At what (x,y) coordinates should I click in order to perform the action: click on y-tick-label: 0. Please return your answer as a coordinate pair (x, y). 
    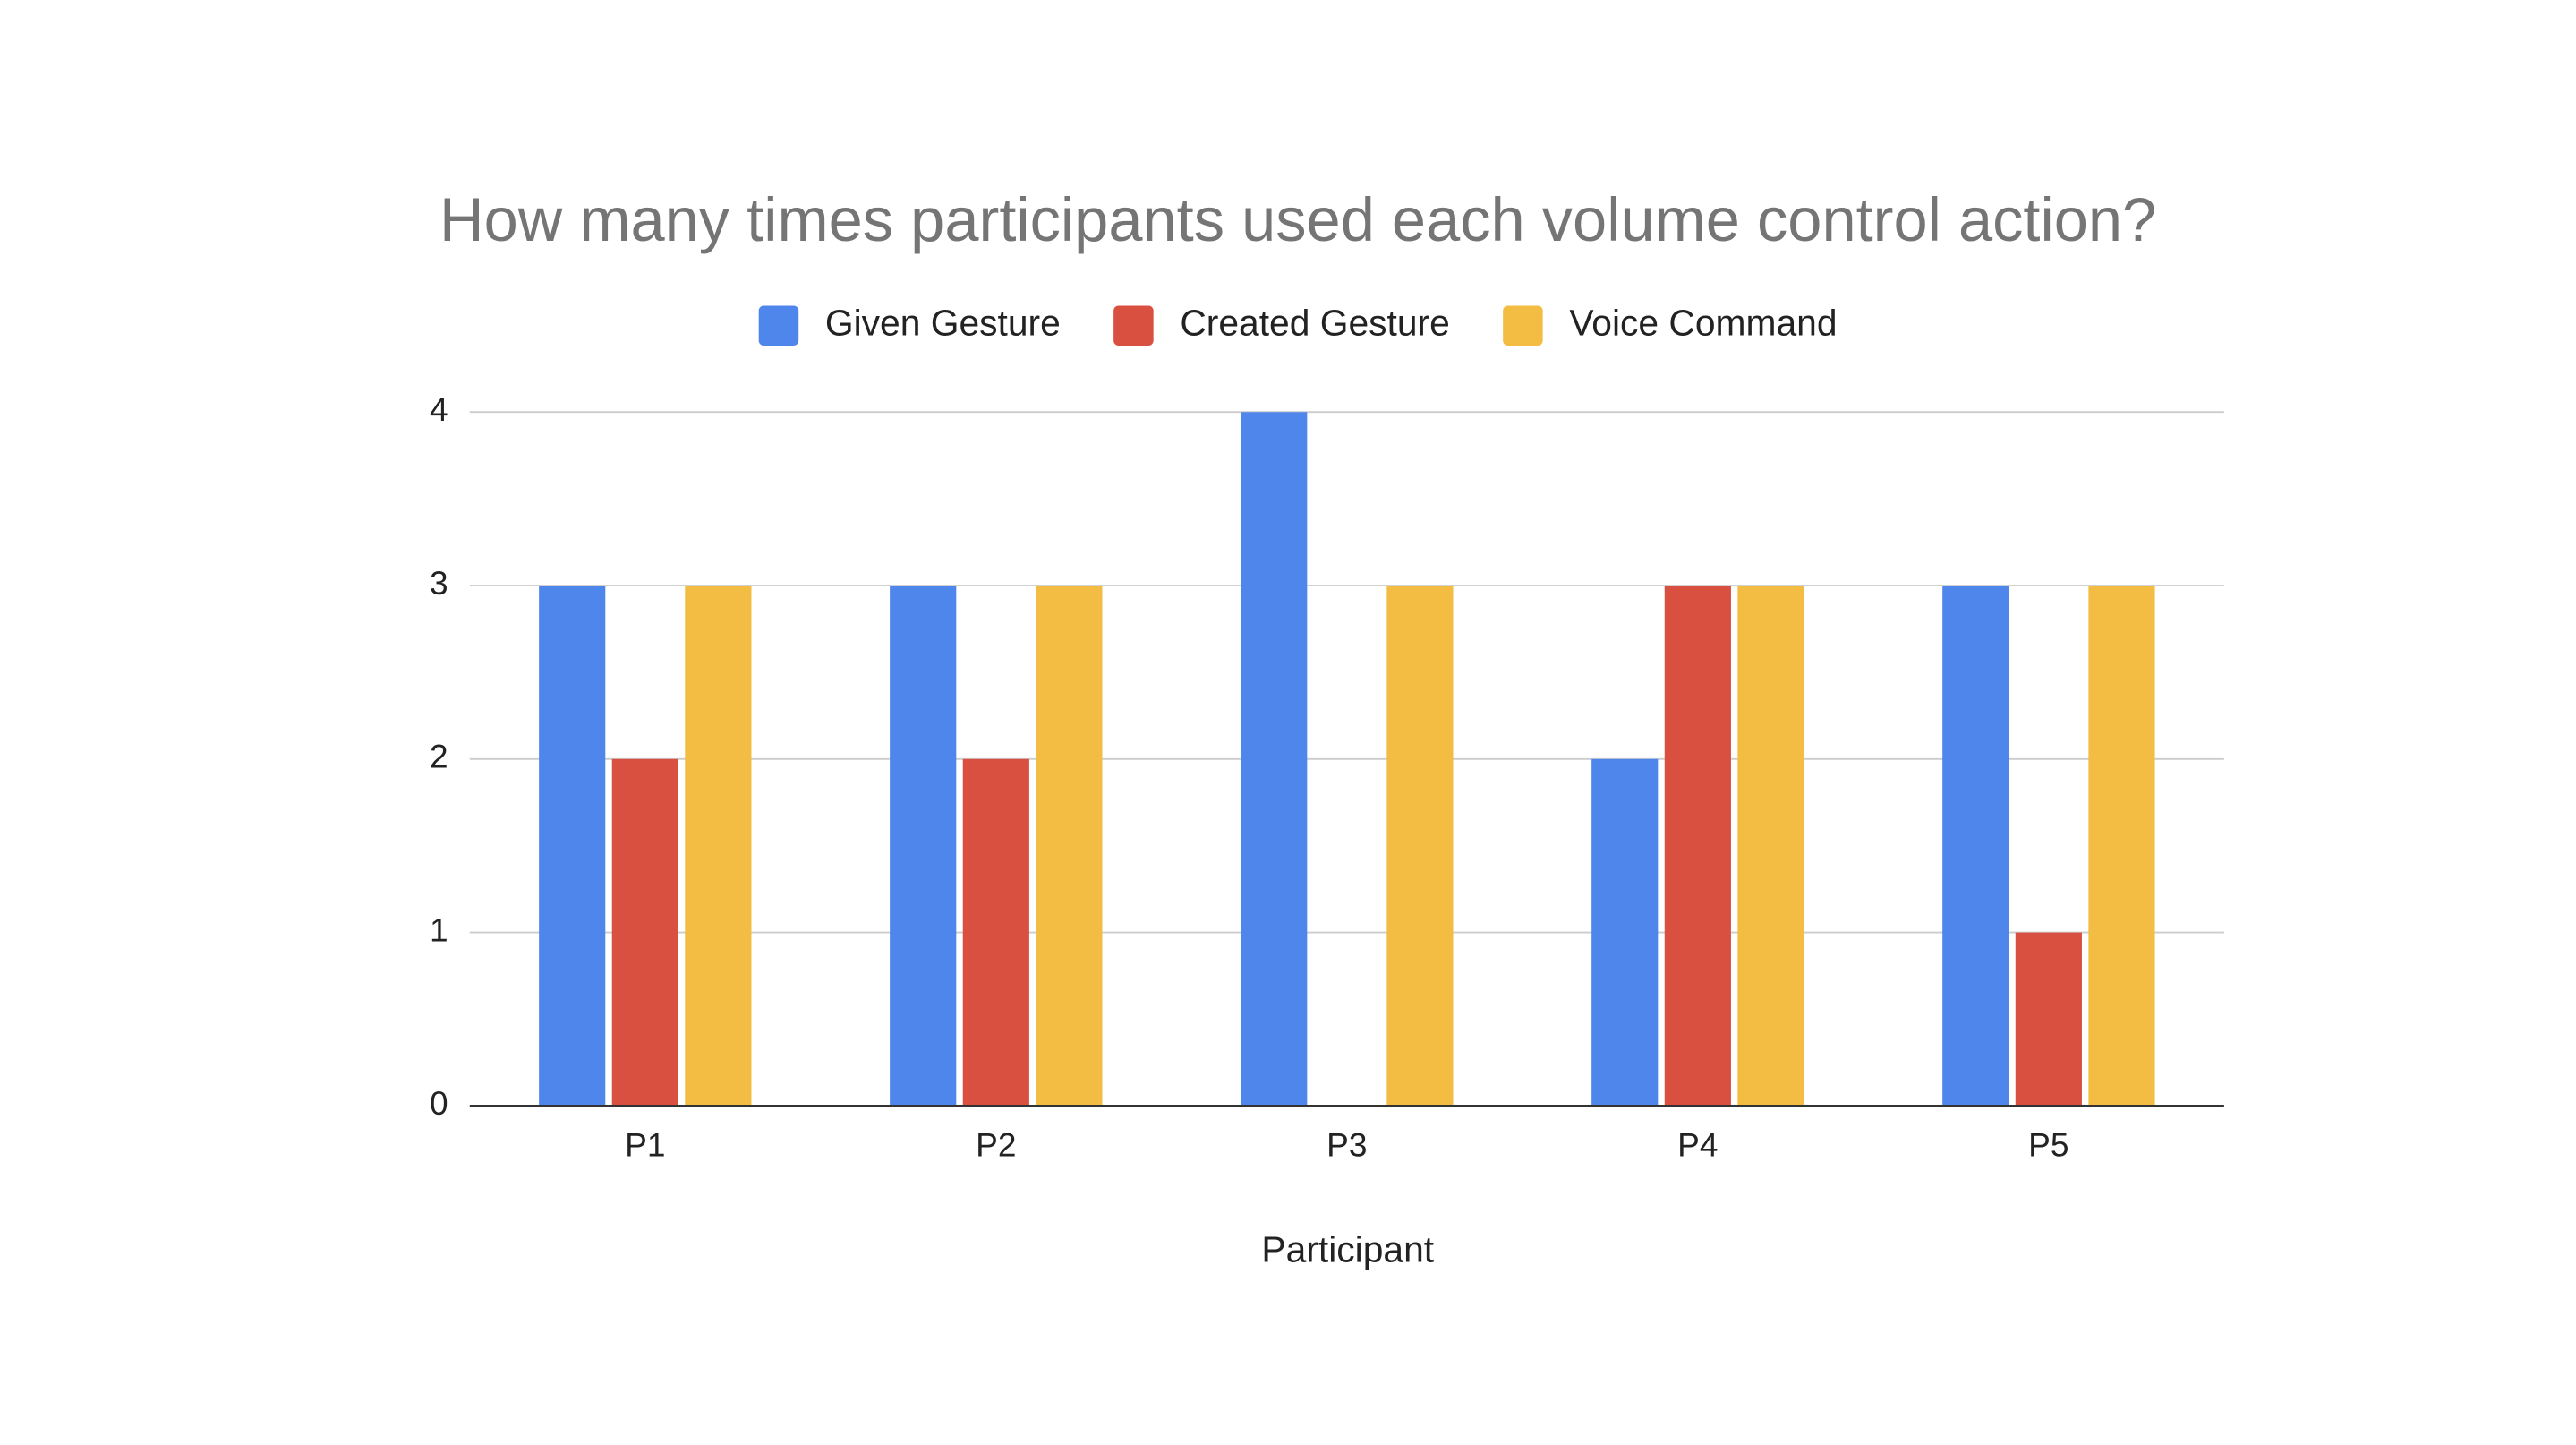
    Looking at the image, I should click on (439, 1103).